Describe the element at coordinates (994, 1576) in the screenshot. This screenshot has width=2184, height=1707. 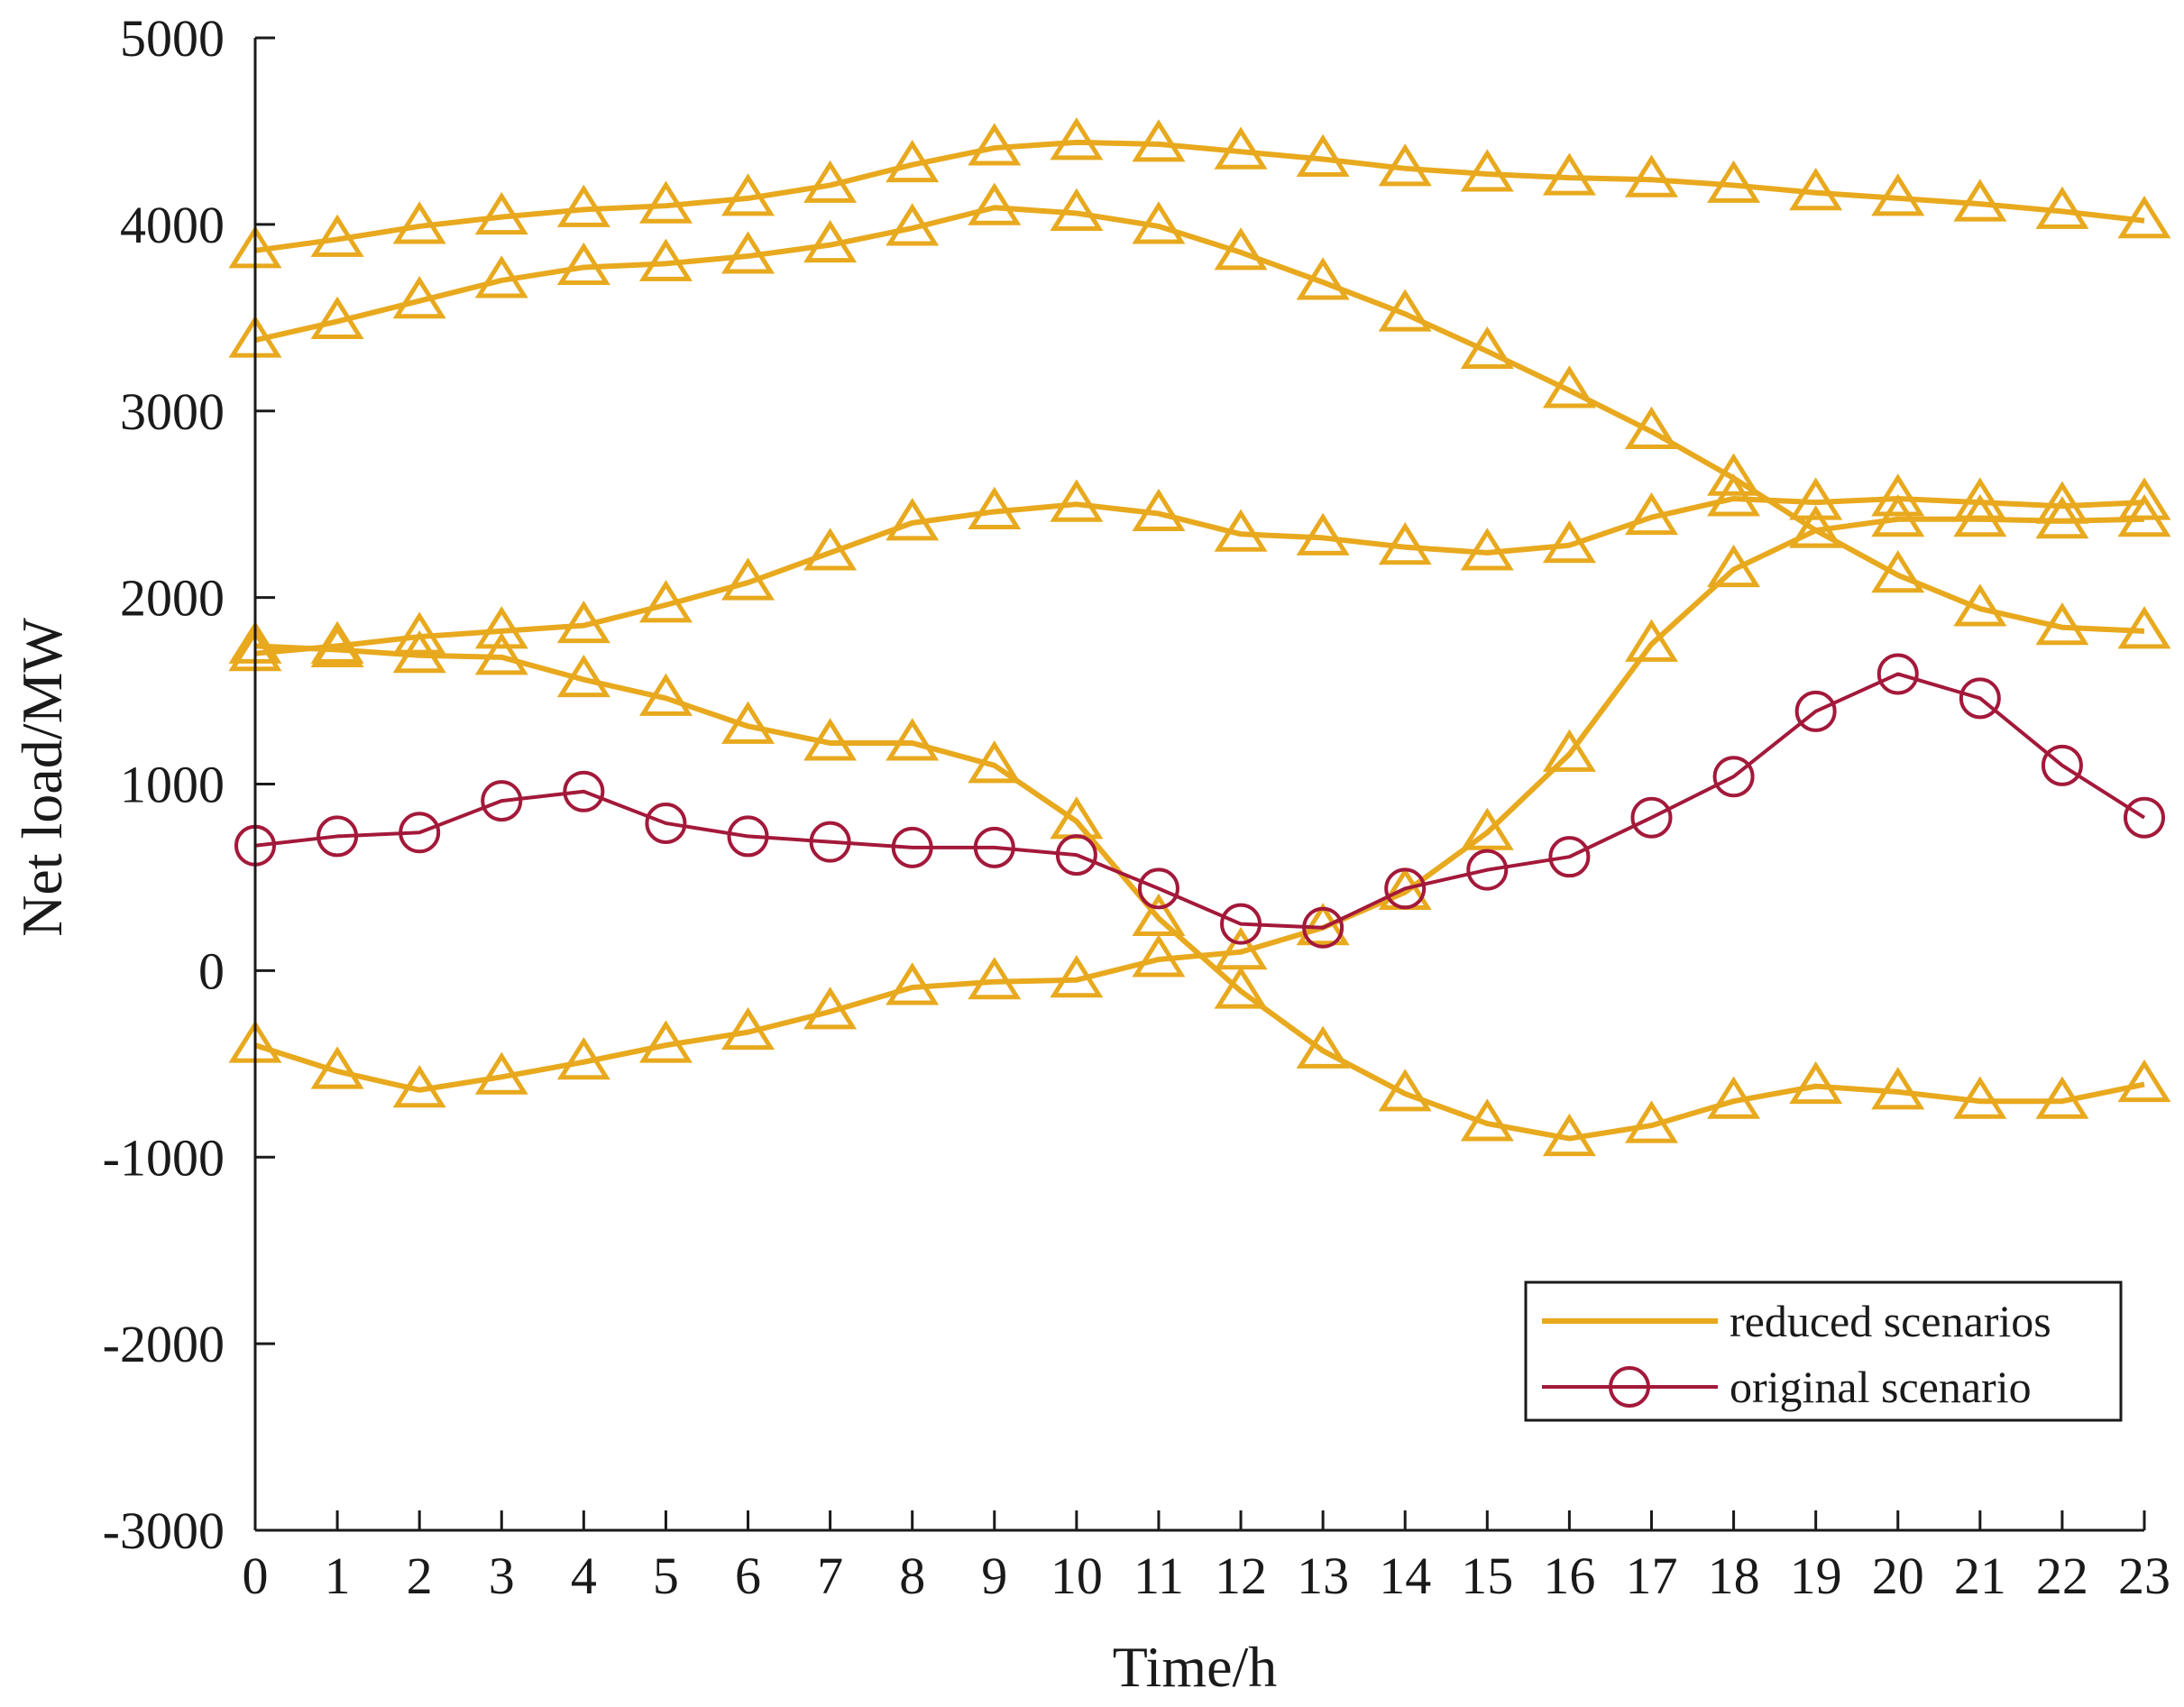
I see `x-tick-label: 9` at that location.